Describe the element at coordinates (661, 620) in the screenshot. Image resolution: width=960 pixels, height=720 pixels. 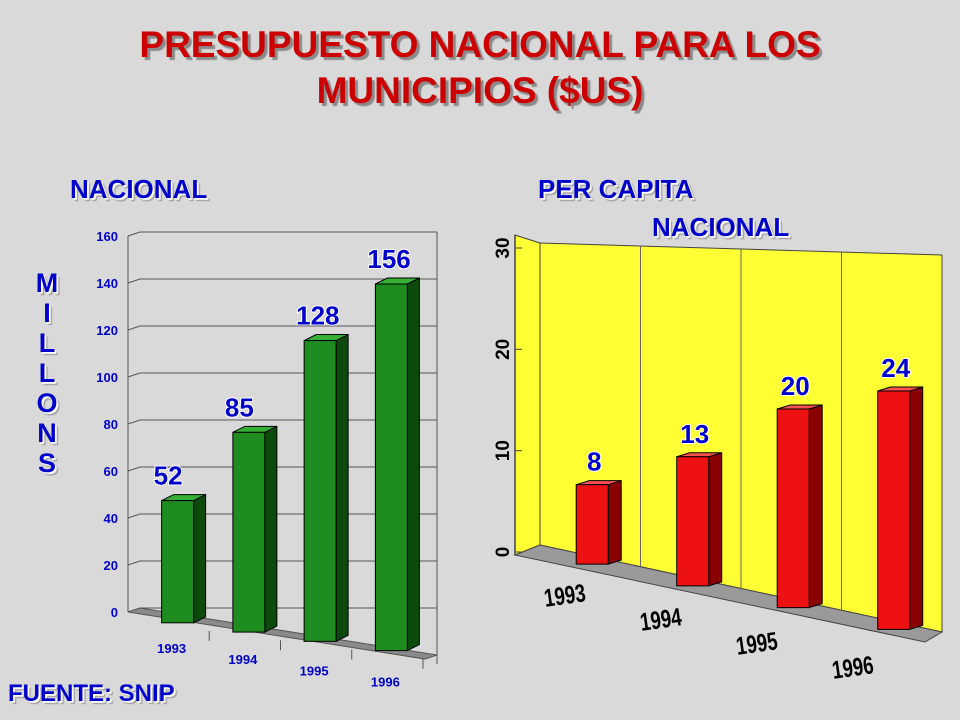
I see `right-x-tick-label: 1994` at that location.